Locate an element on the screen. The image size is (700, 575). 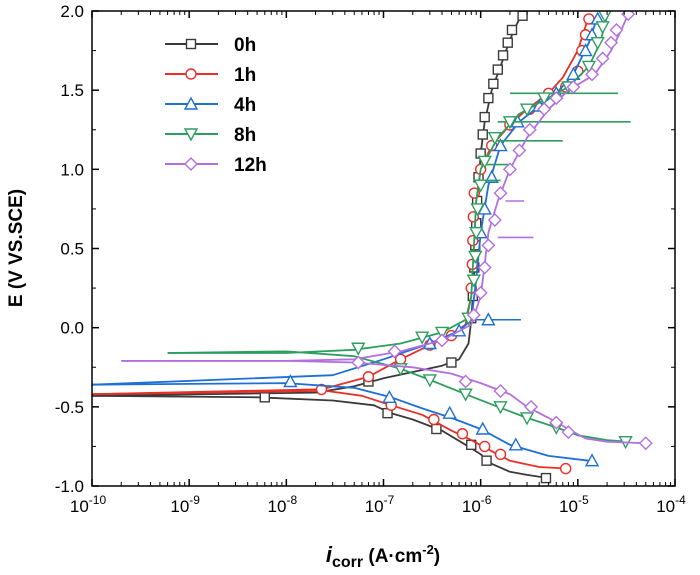
series-1h-cathodic-line is located at coordinates (330, 429).